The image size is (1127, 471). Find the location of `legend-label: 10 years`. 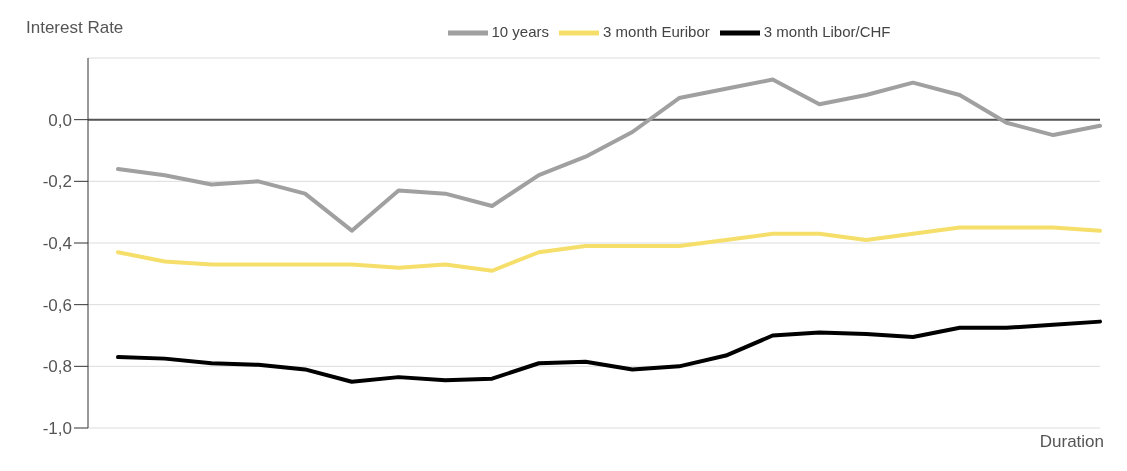

legend-label: 10 years is located at coordinates (520, 31).